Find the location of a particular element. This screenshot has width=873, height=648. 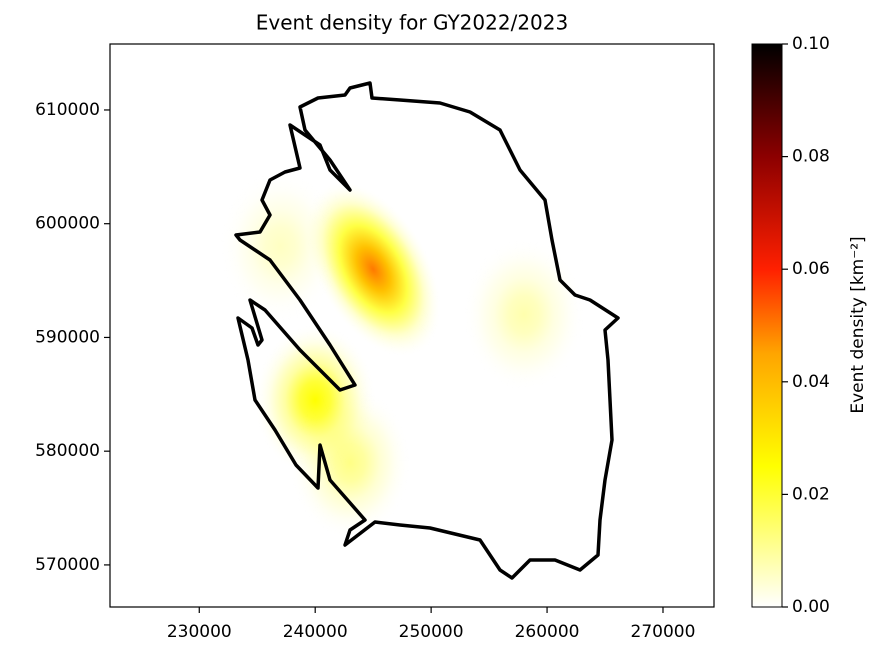

colorbar-tick-label: 0.00 is located at coordinates (811, 607).